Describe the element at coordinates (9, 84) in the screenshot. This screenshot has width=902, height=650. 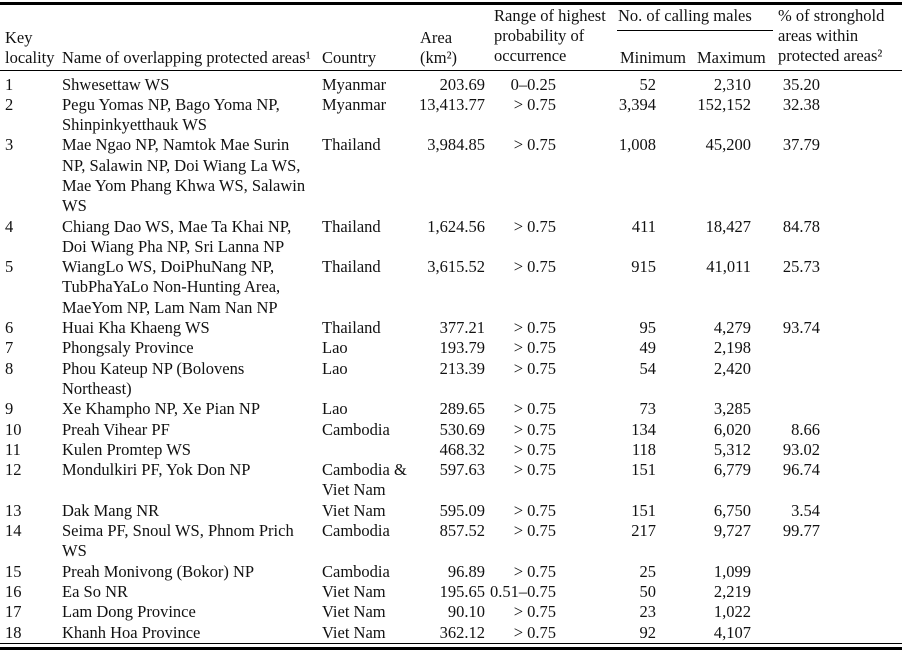
I see `cell-key-locality: 1` at that location.